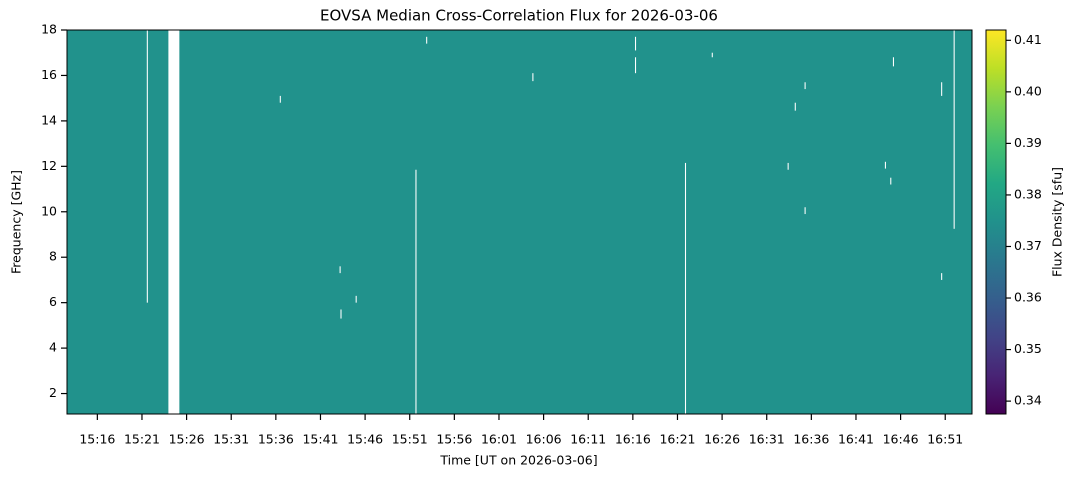 Image resolution: width=1075 pixels, height=481 pixels. I want to click on y-axis-label: Frequency [GHz], so click(16, 222).